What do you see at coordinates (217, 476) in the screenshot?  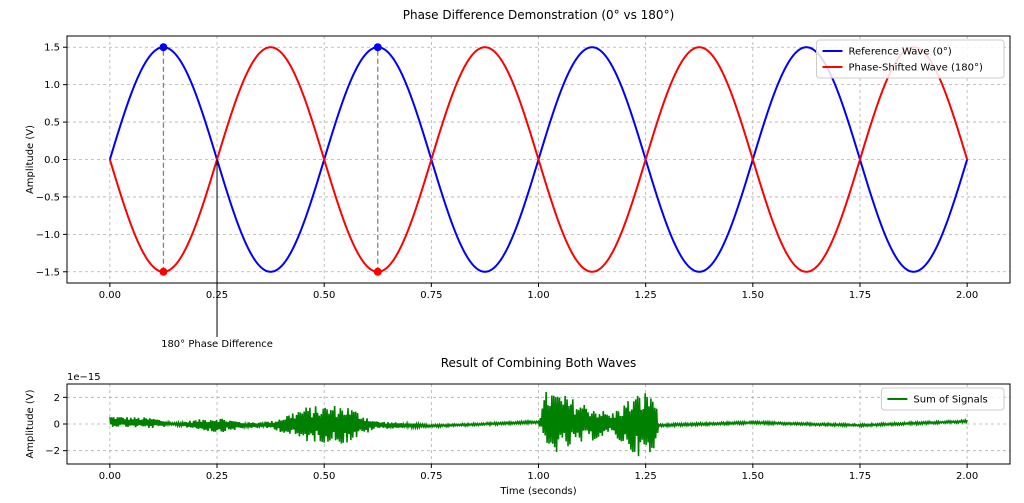 I see `x-tick-label: 0.25` at bounding box center [217, 476].